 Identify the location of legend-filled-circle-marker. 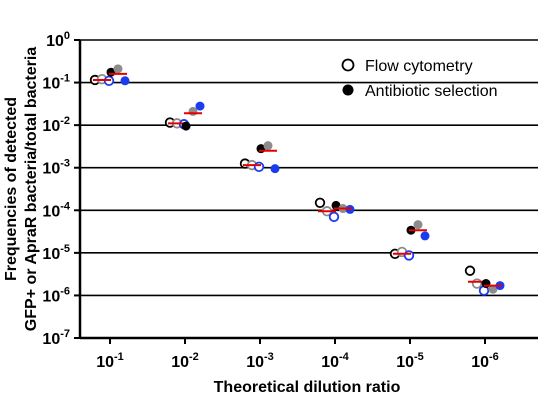
(348, 90).